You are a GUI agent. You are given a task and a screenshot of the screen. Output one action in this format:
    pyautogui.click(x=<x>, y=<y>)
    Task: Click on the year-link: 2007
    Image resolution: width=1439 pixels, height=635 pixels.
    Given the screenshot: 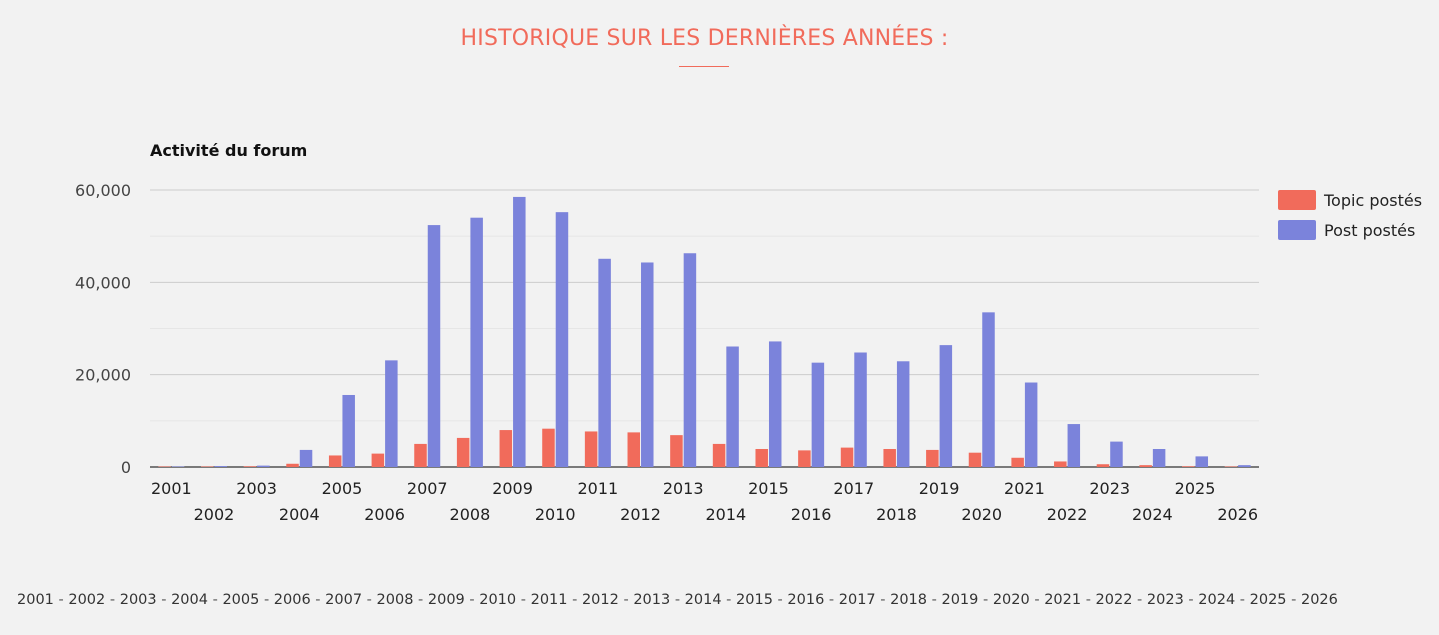 What is the action you would take?
    pyautogui.click(x=344, y=600)
    